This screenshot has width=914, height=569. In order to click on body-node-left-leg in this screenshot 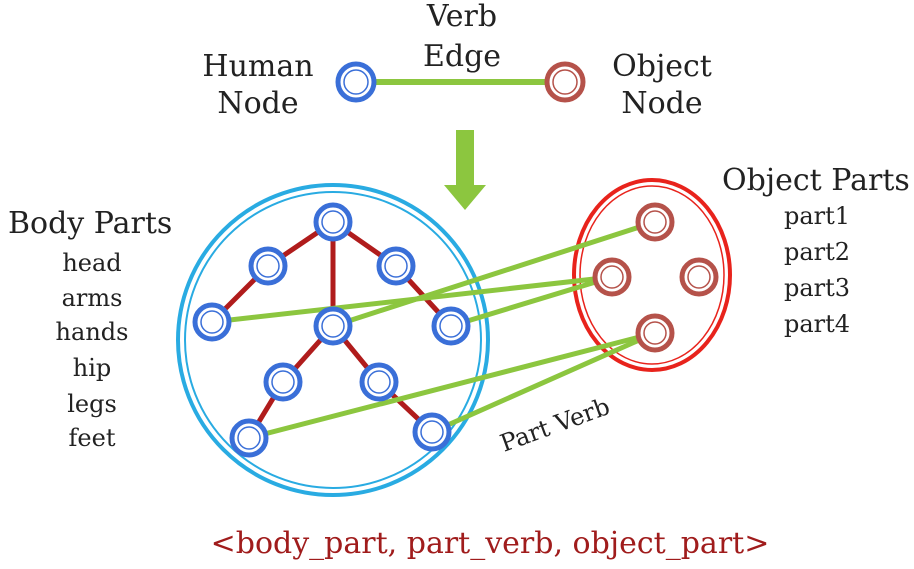, I will do `click(283, 382)`.